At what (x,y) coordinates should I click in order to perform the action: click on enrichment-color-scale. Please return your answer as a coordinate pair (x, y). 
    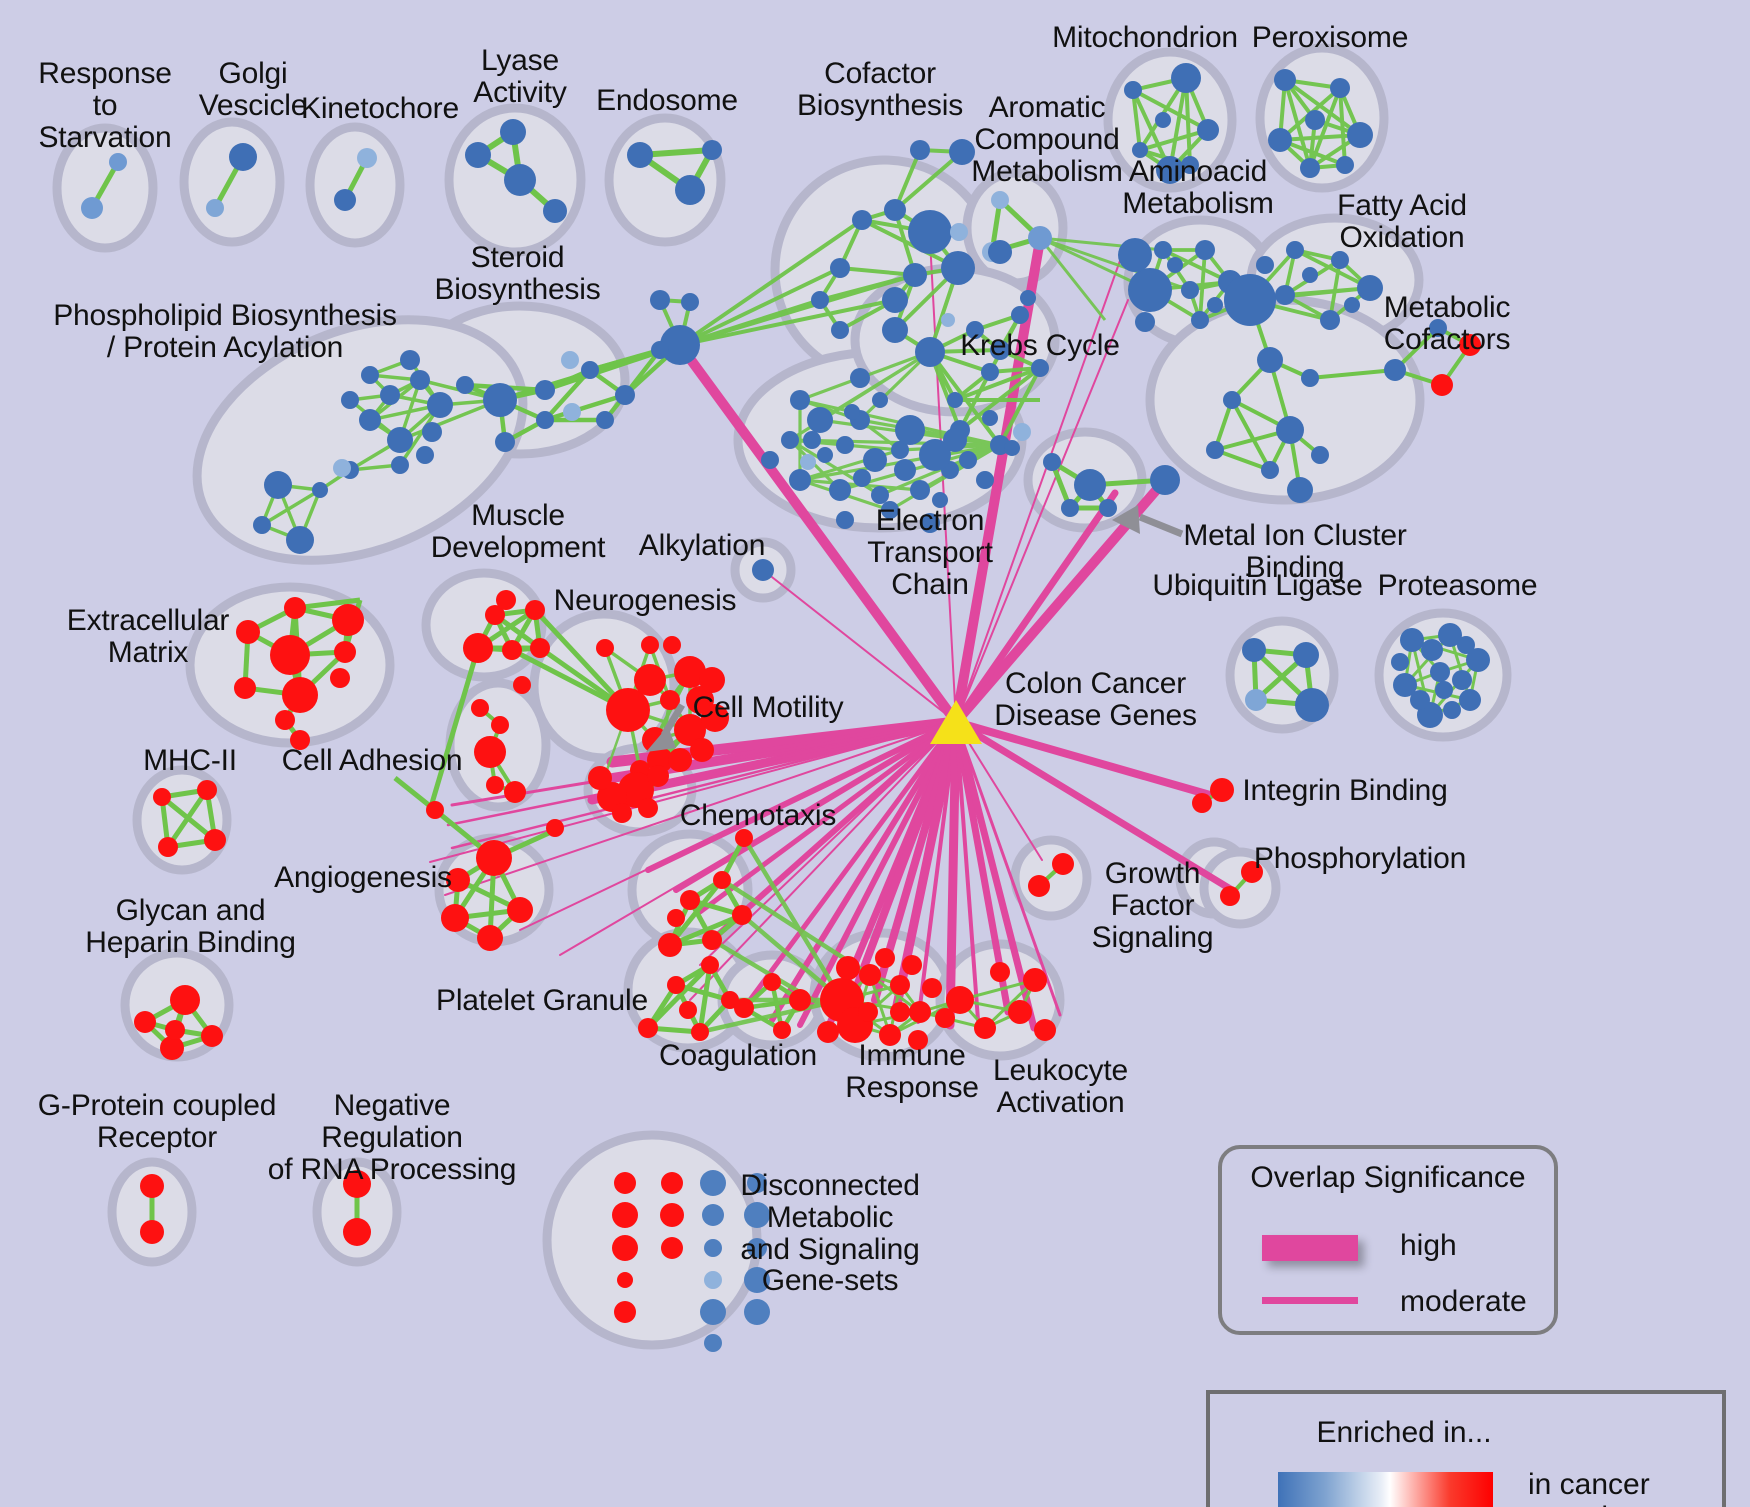
    Looking at the image, I should click on (1385, 1489).